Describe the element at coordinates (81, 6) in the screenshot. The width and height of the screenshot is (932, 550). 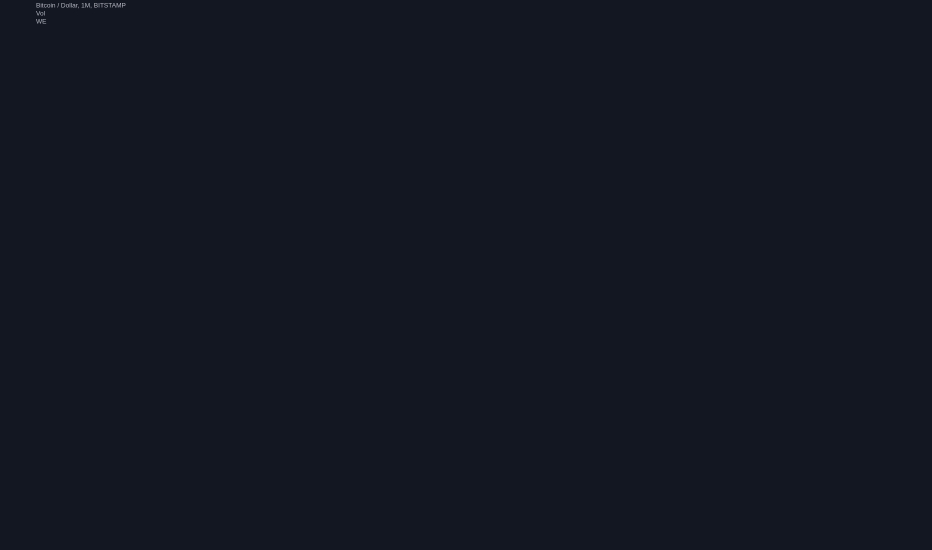
I see `chart-title: Bitcoin / Dollar, 1M, BITSTAMP` at that location.